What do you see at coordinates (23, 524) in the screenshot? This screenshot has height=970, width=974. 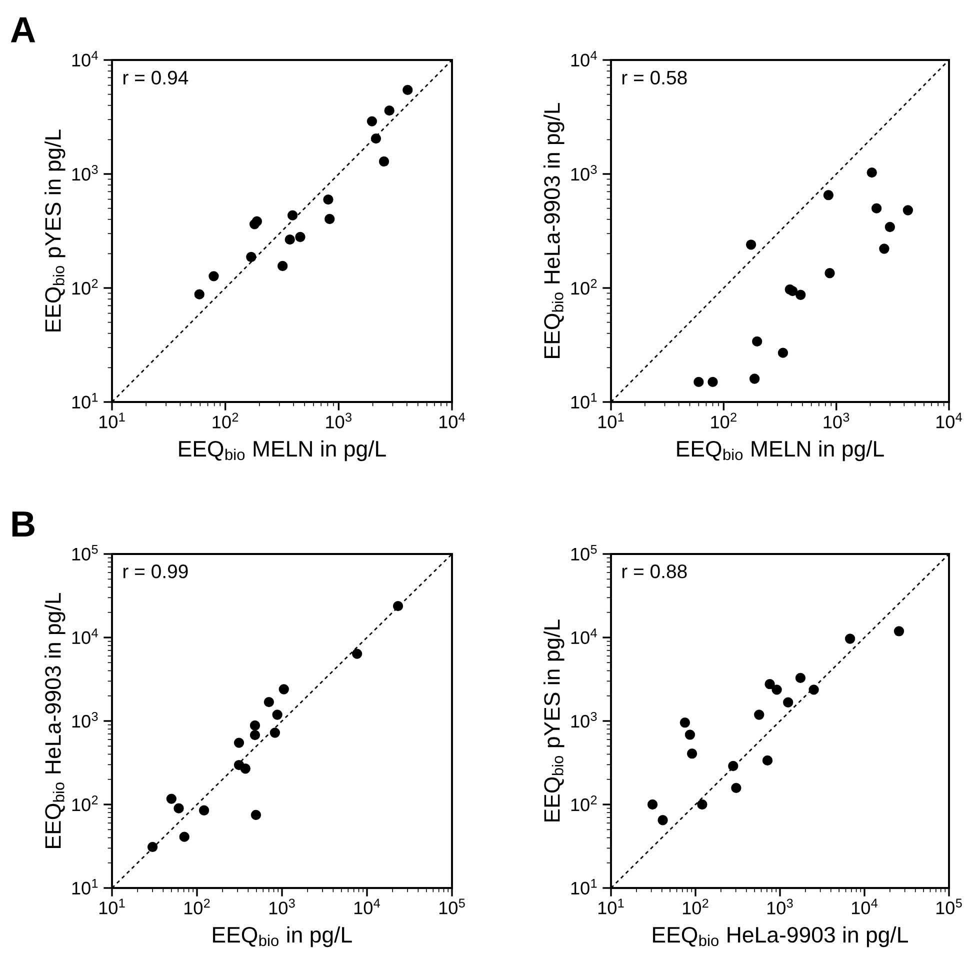 I see `text: B` at bounding box center [23, 524].